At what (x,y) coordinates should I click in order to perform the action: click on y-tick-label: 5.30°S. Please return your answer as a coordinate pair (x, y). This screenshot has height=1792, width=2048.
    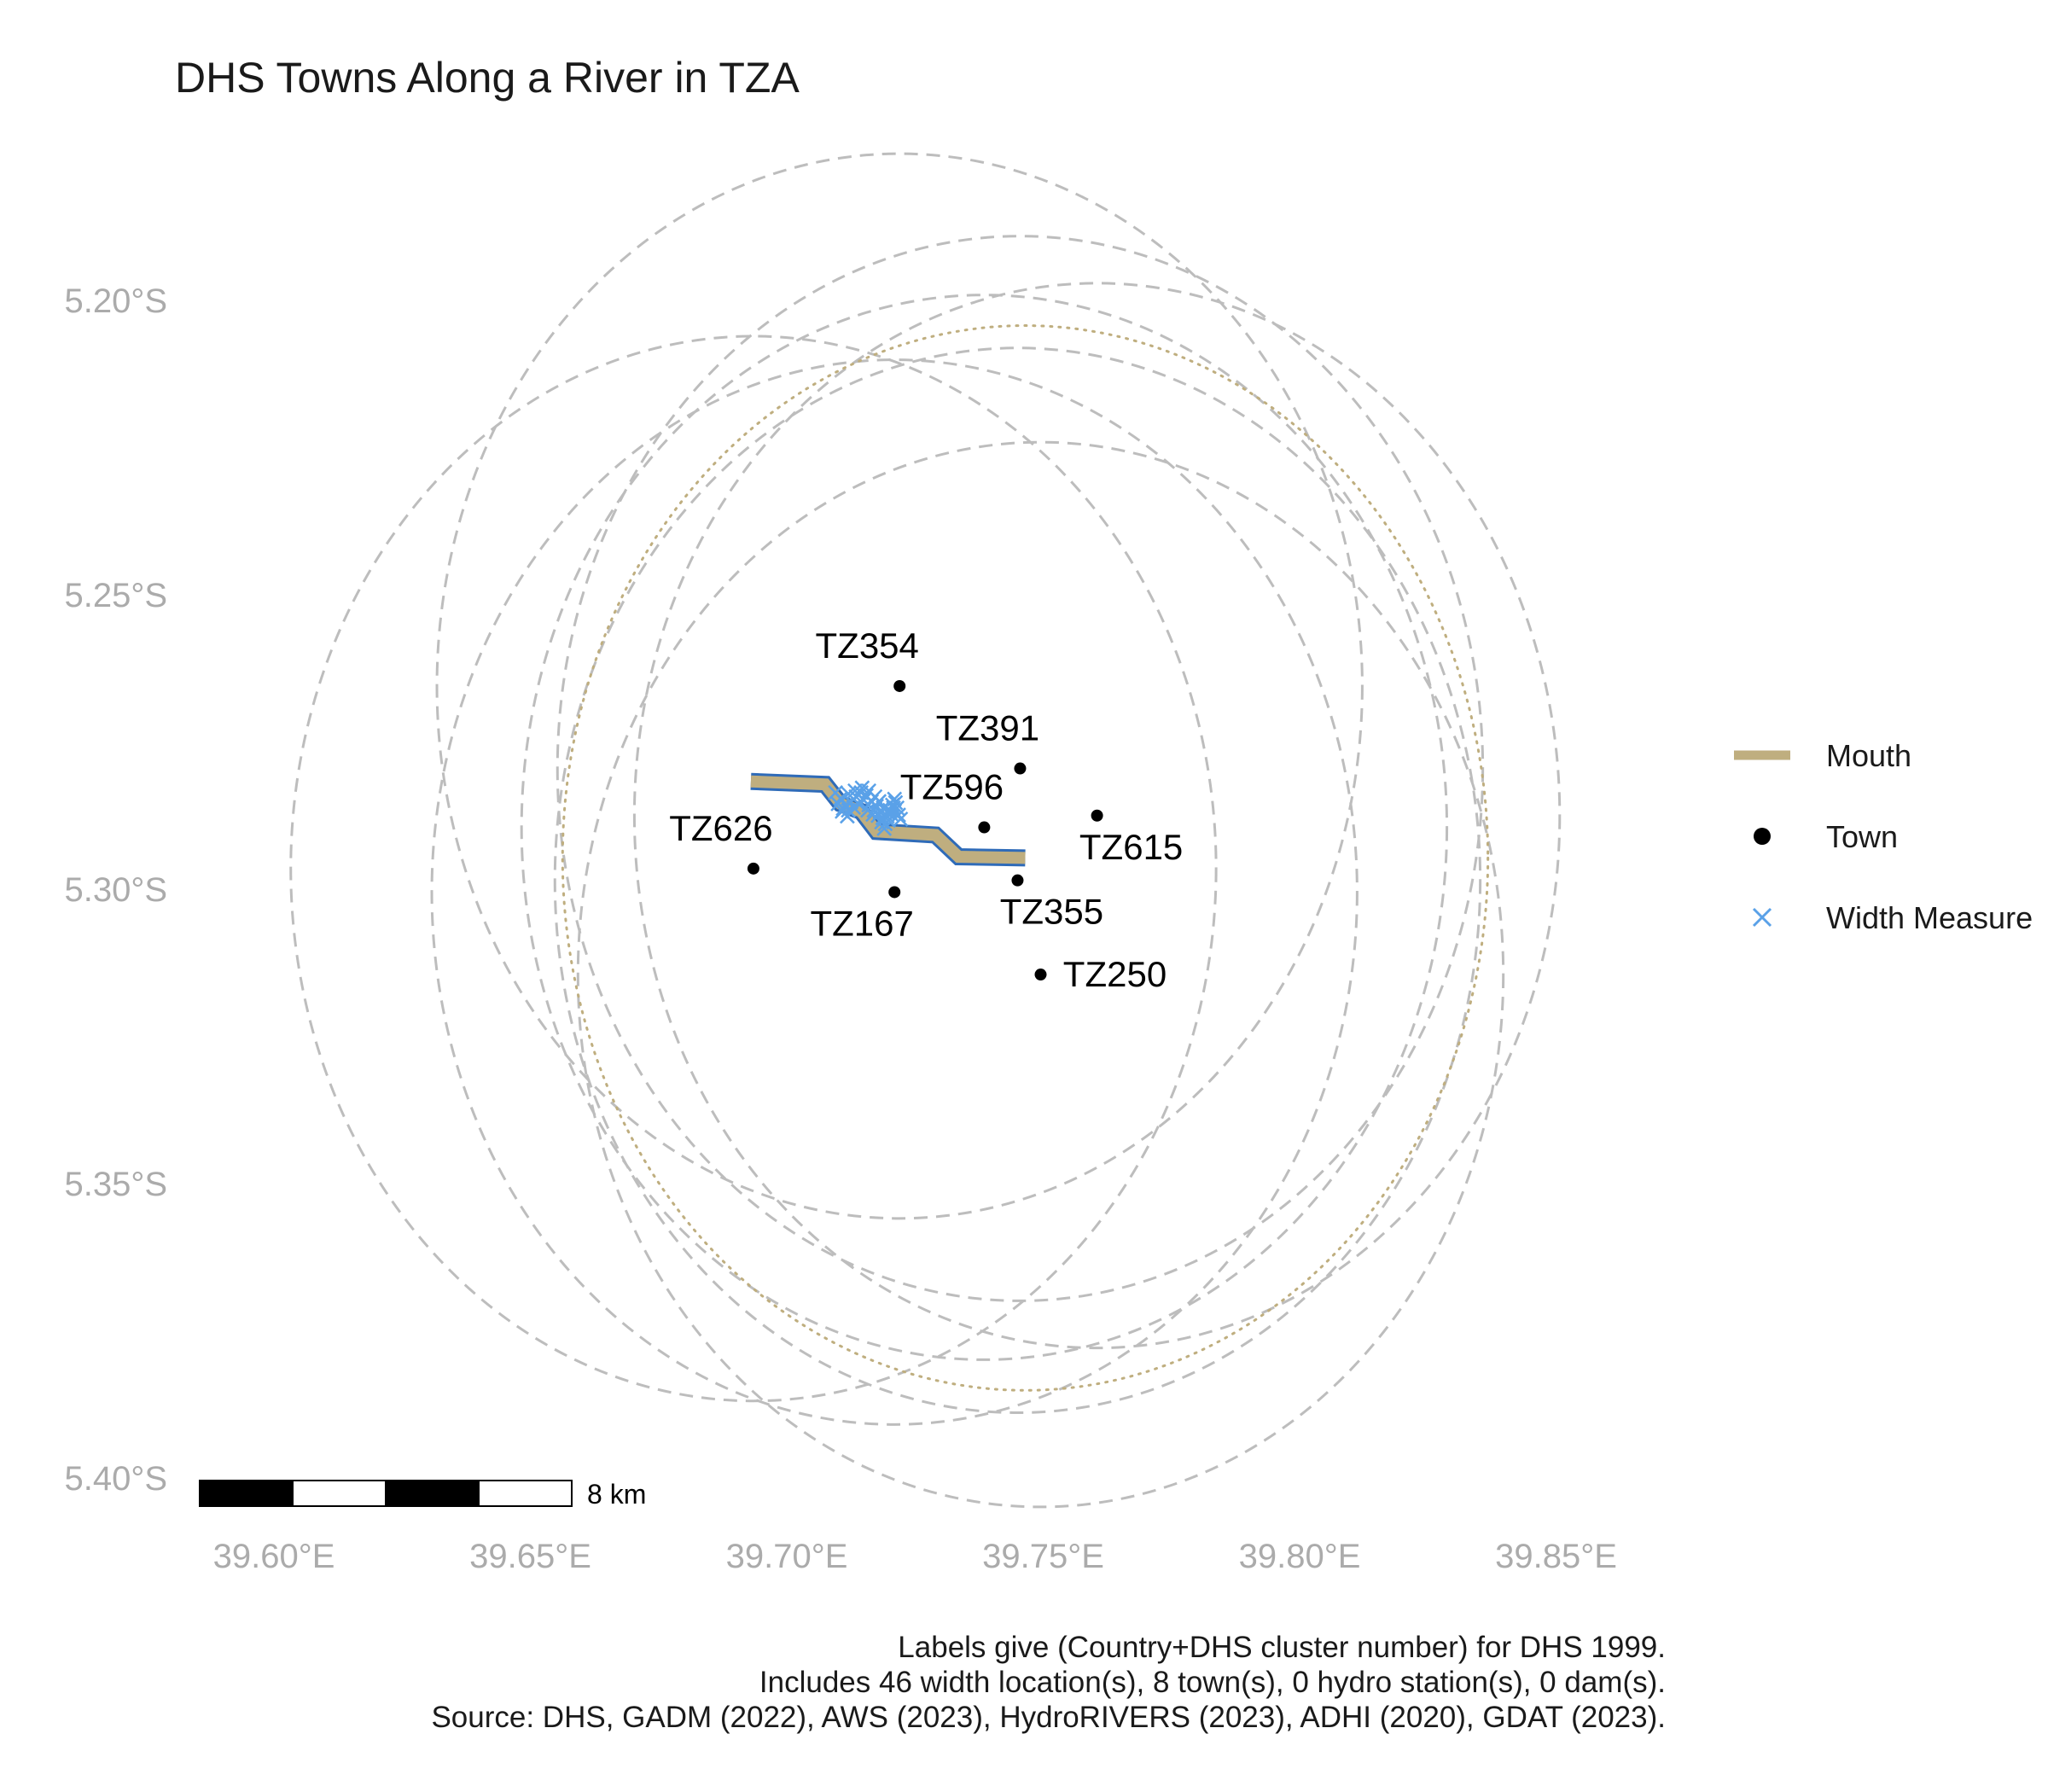
    Looking at the image, I should click on (116, 890).